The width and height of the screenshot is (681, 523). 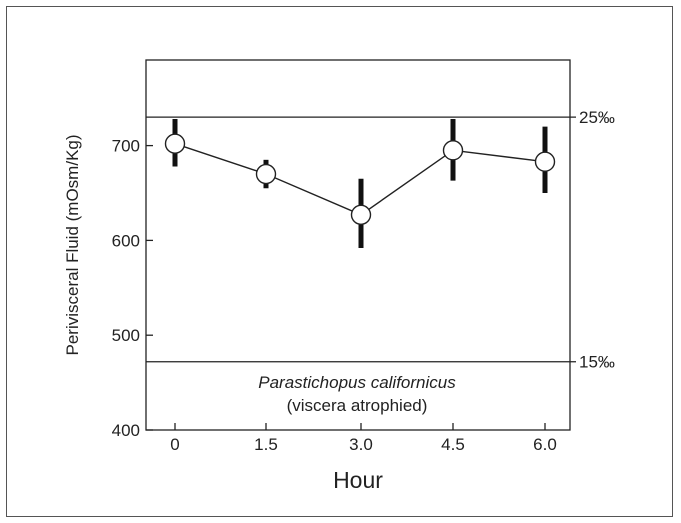 I want to click on x-tick-label-4: 6.0, so click(x=545, y=444).